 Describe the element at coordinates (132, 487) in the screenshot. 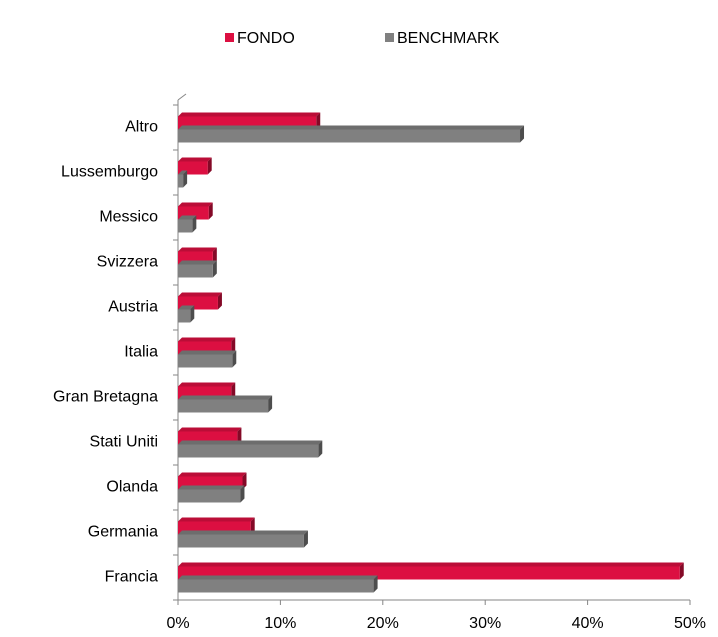

I see `y-tick-label: Olanda` at that location.